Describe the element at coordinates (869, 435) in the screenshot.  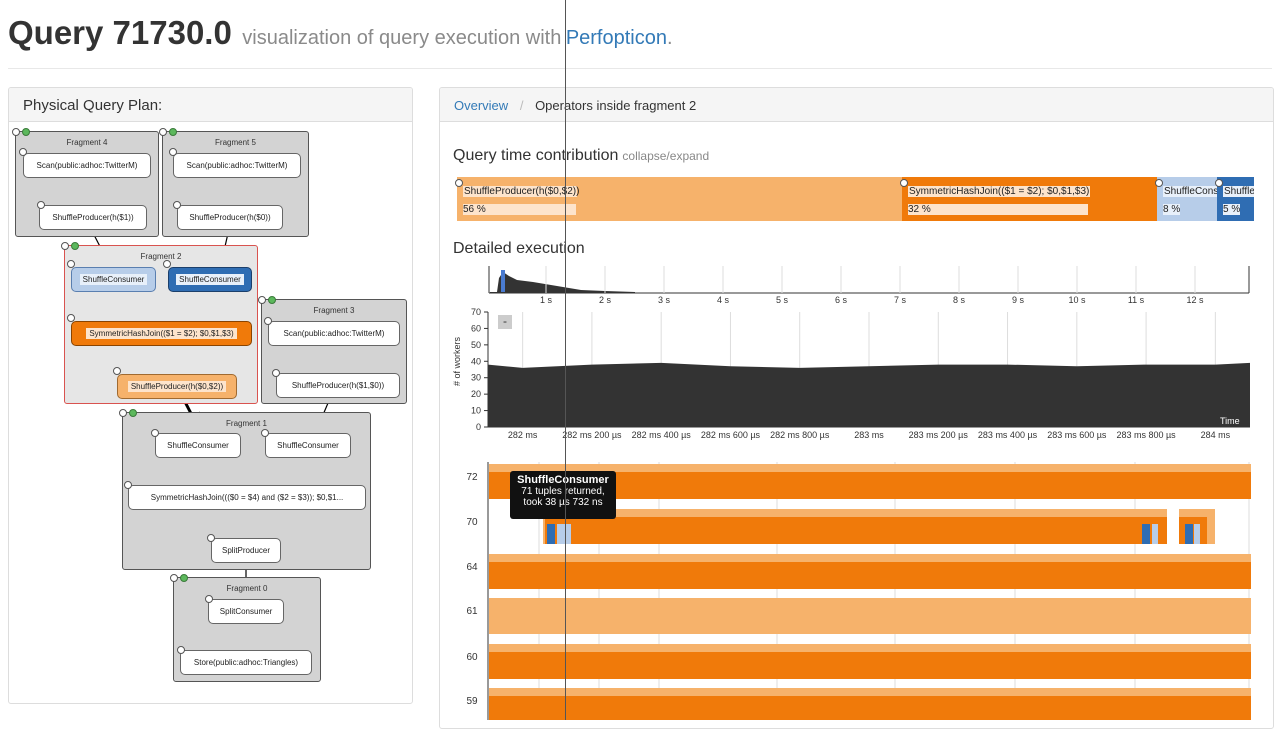
I see `x-tick-label: 283 ms` at that location.